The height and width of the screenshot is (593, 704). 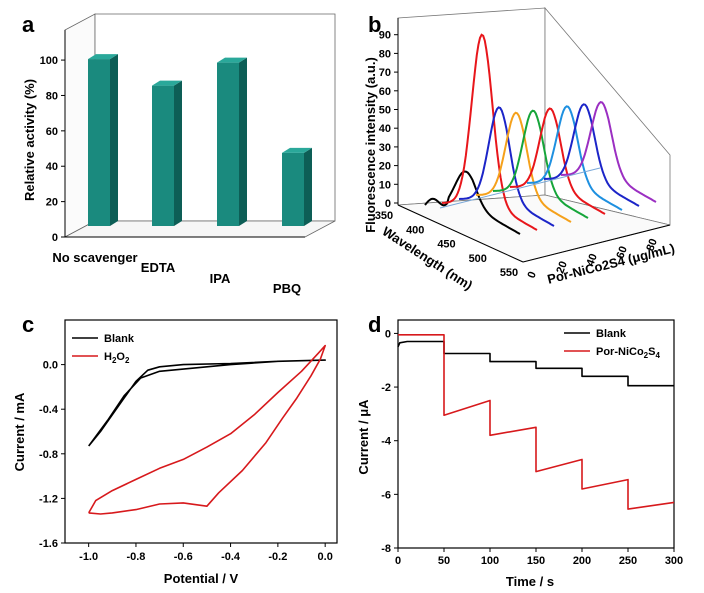 What do you see at coordinates (52, 96) in the screenshot?
I see `panel-a-ytick-label: 80` at bounding box center [52, 96].